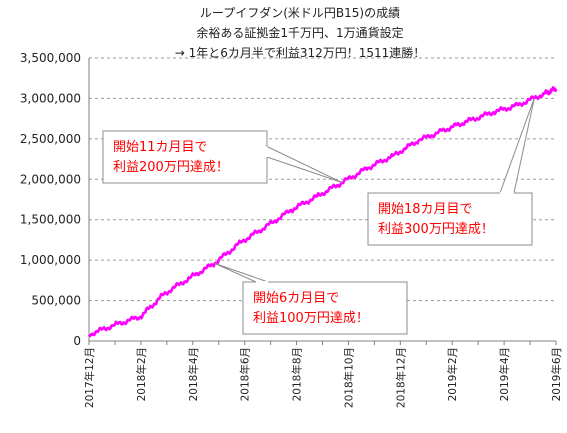  Describe the element at coordinates (300, 52) in the screenshot. I see `title-line-3: → 1年と6カ月半で利益312万円！1511連勝！` at that location.